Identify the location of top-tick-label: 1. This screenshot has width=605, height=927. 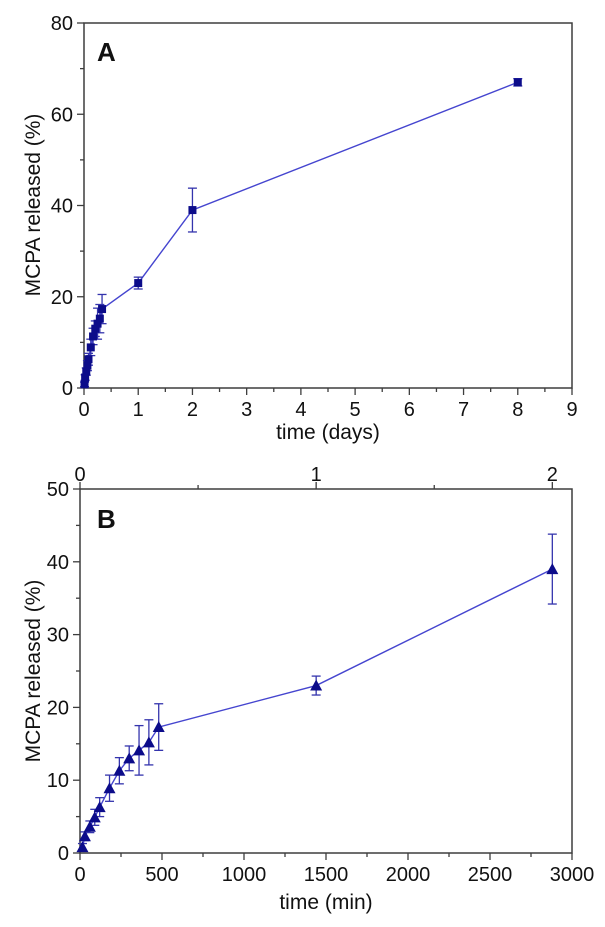
(316, 475).